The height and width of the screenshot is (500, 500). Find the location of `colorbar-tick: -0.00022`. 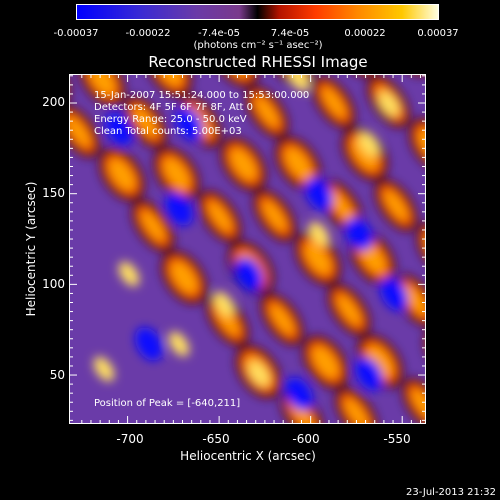

colorbar-tick: -0.00022 is located at coordinates (148, 33).